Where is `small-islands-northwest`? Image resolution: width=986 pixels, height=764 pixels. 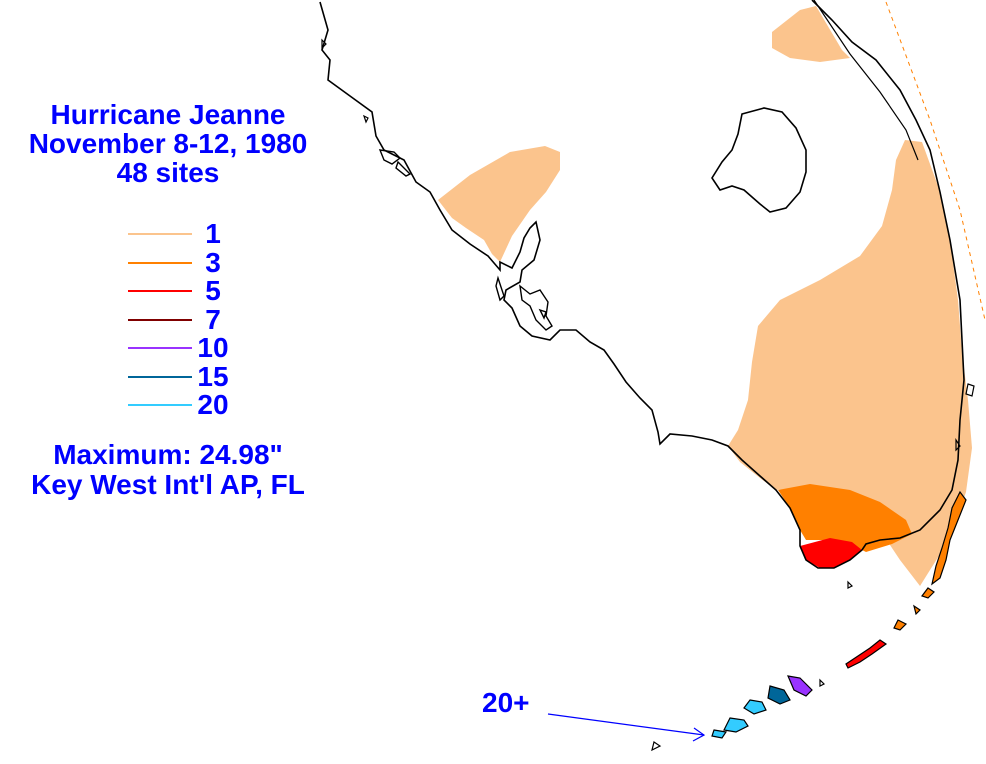
small-islands-northwest is located at coordinates (345, 81).